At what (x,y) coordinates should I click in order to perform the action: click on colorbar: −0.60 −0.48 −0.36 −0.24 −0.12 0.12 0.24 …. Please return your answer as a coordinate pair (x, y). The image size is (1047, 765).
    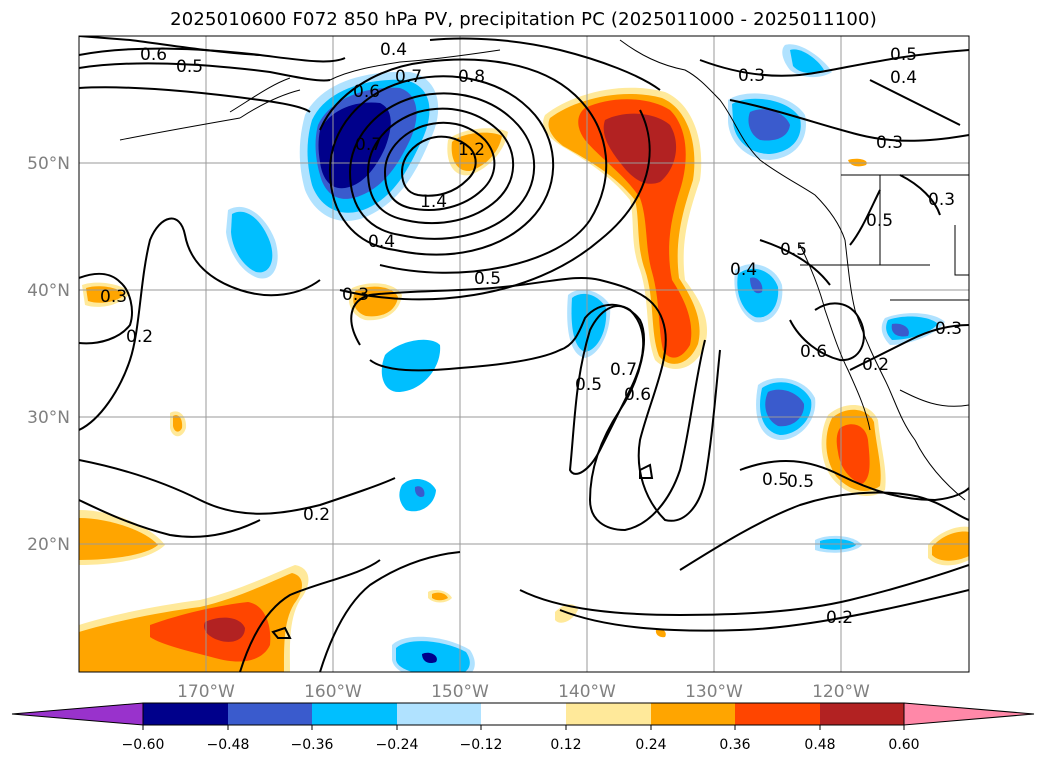
    Looking at the image, I should click on (523, 727).